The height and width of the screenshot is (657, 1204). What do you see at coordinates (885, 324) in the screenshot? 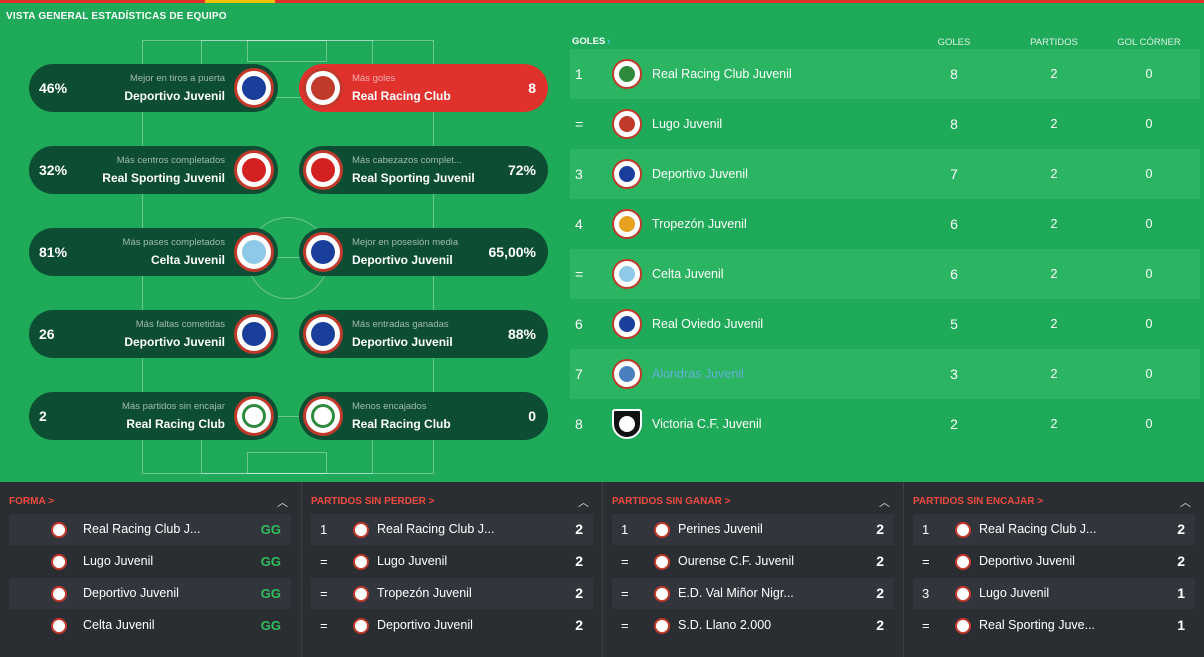
I see `table-row: 6 Real Oviedo Juvenil 5 2 0` at bounding box center [885, 324].